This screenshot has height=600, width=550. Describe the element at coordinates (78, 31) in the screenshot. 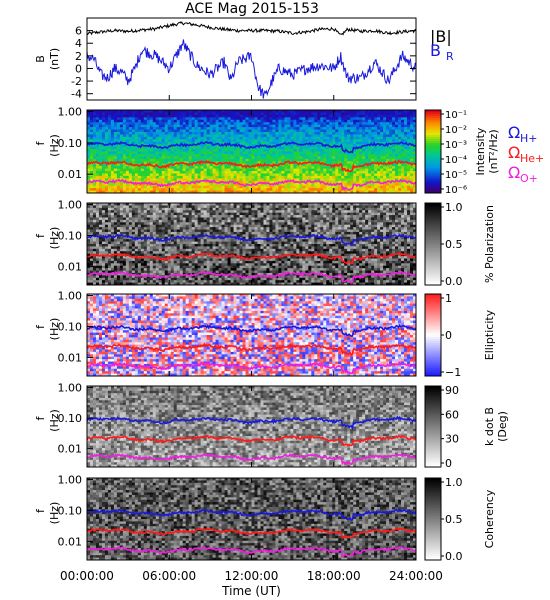

I see `ytick-label: 6` at that location.